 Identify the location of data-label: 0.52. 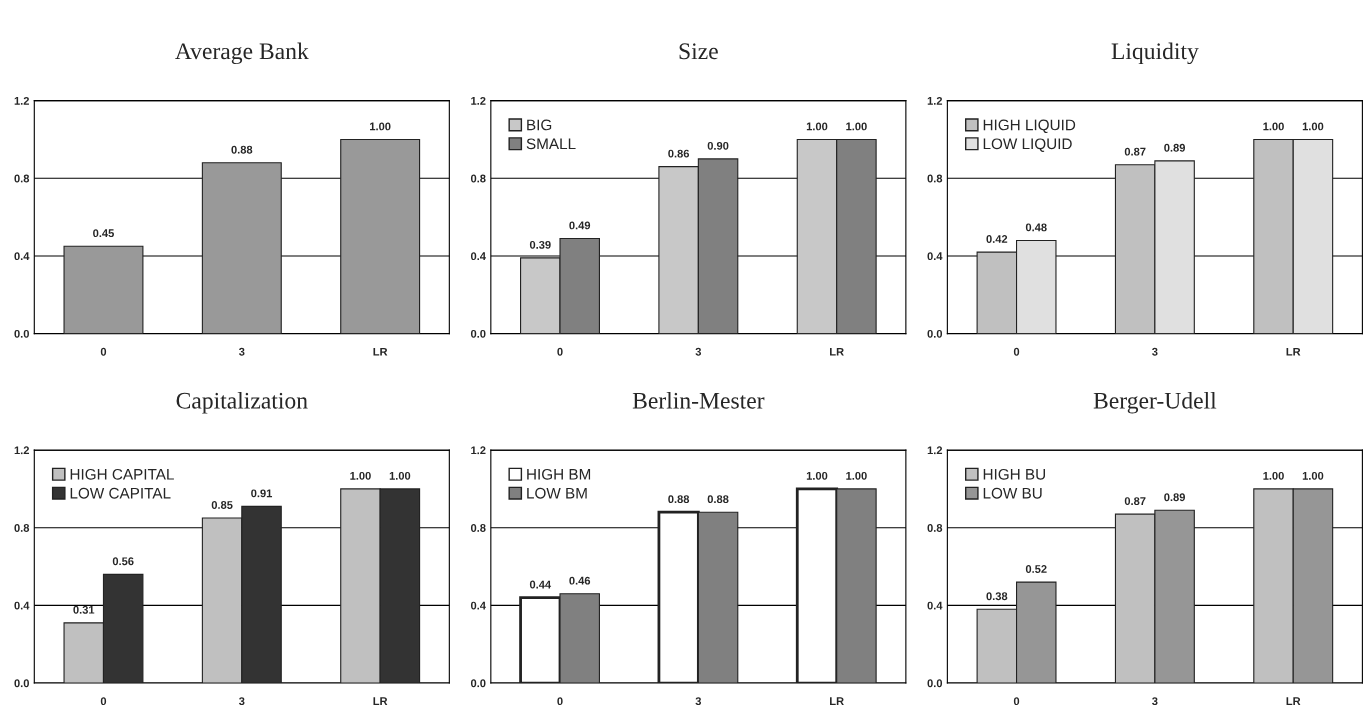
(1036, 569).